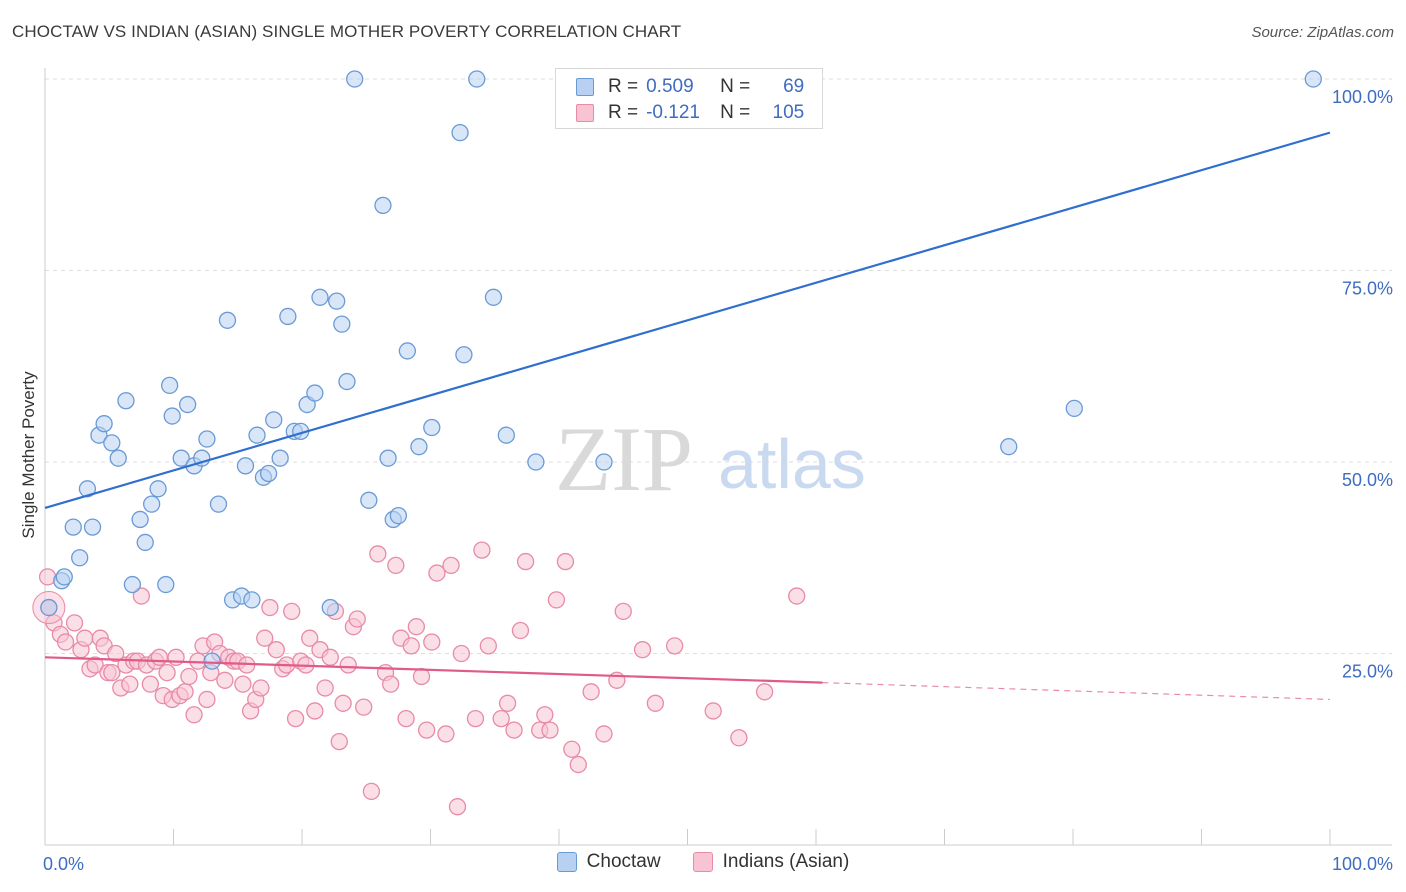 The width and height of the screenshot is (1406, 892). Describe the element at coordinates (770, 862) in the screenshot. I see `legend-item-indian-asian: Indians (Asian)` at that location.